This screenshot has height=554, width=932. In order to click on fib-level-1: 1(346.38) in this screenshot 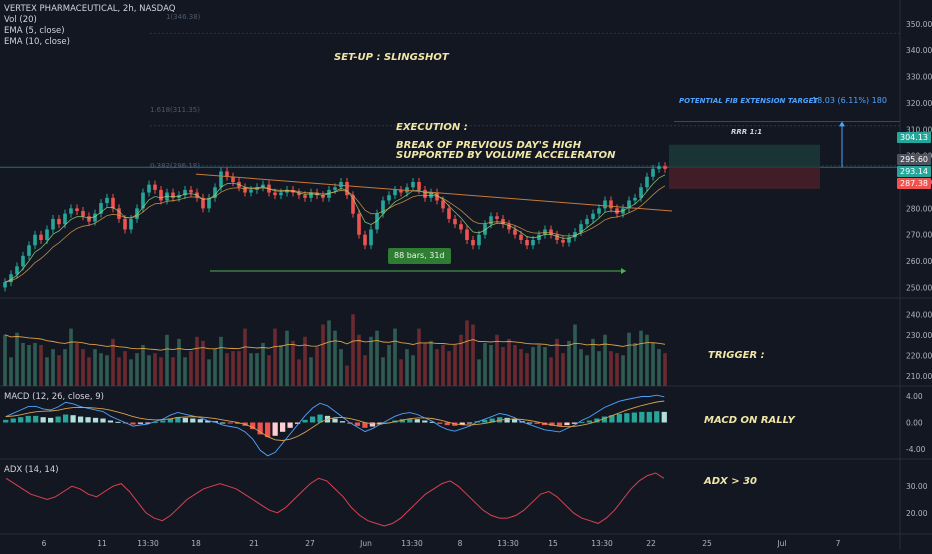, I will do `click(183, 17)`.